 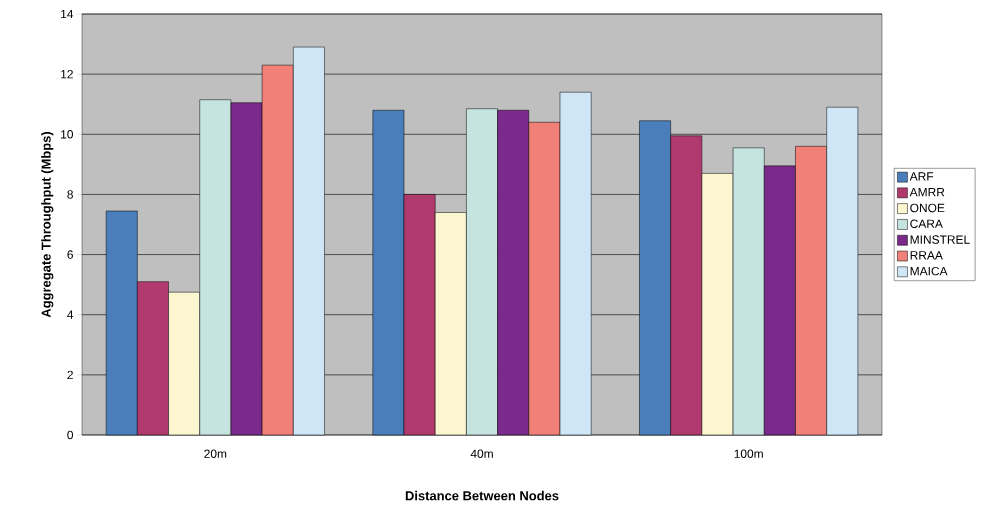 What do you see at coordinates (215, 453) in the screenshot?
I see `x-tick-label: 20m` at bounding box center [215, 453].